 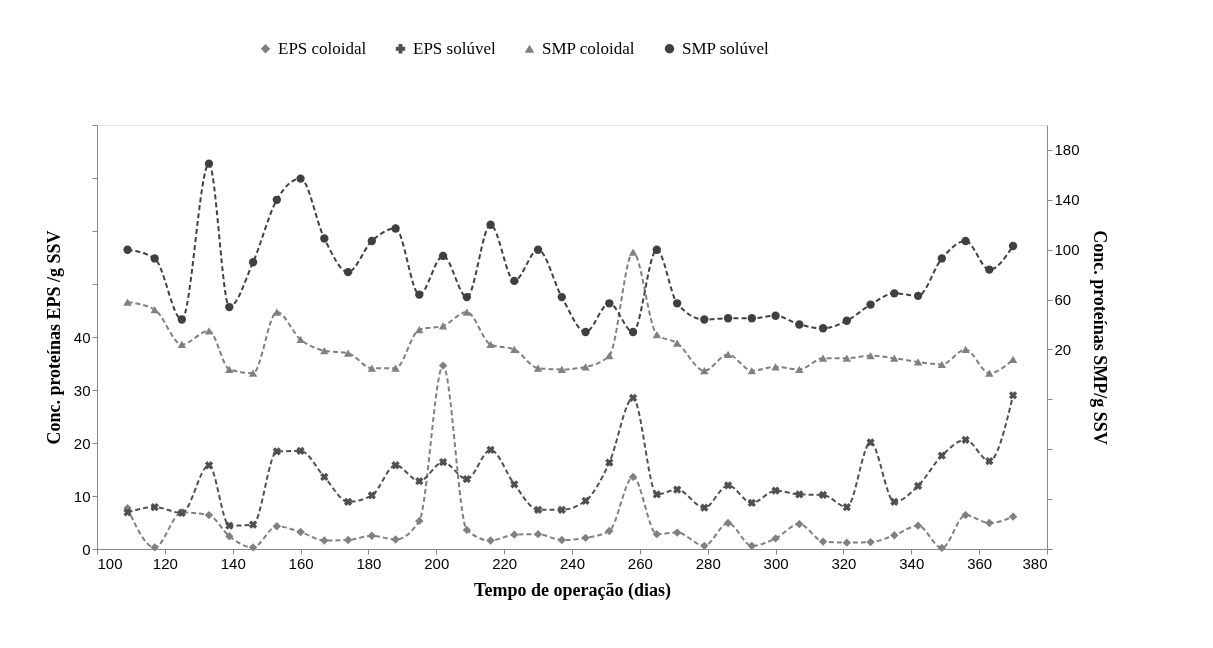 What do you see at coordinates (82, 496) in the screenshot?
I see `y-tick-label: 10` at bounding box center [82, 496].